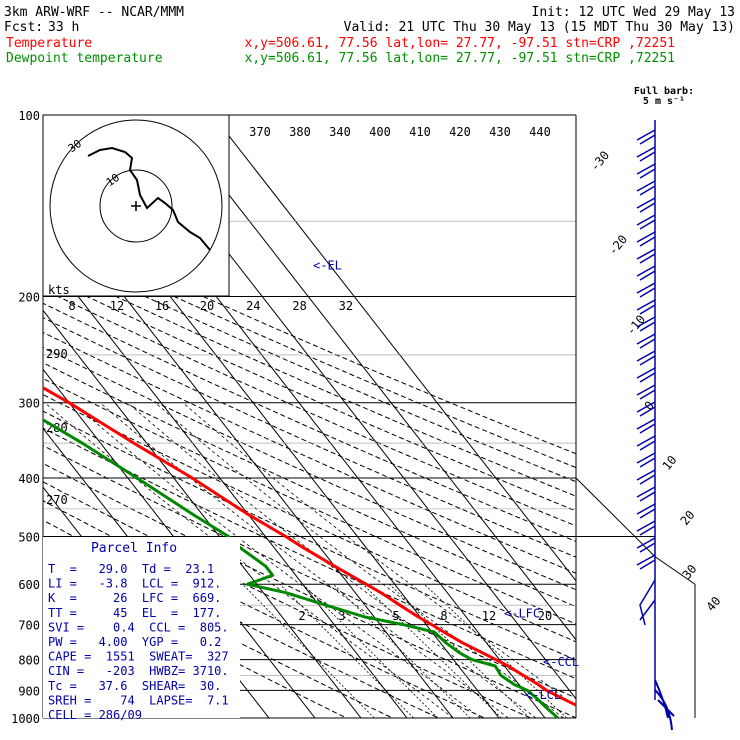 Image resolution: width=740 pixels, height=740 pixels. I want to click on theta-label: 290, so click(57, 354).